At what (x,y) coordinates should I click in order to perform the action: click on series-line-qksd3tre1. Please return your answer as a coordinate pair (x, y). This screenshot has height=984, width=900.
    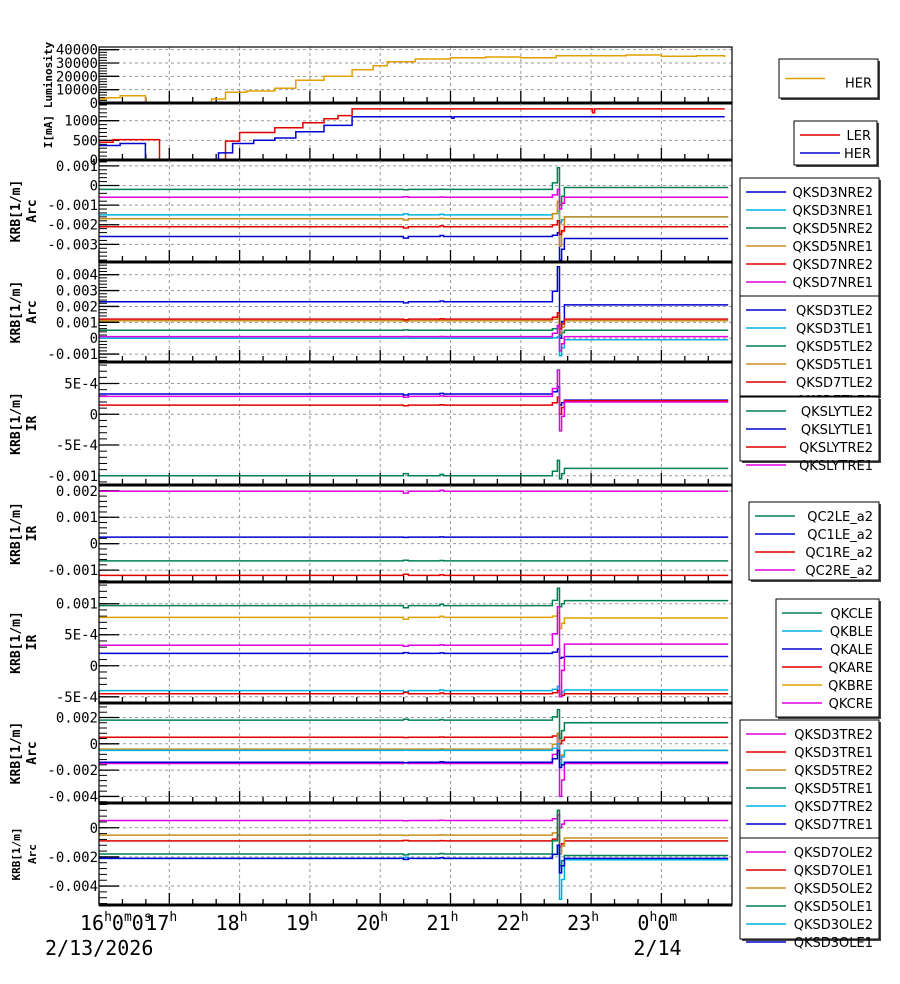
    Looking at the image, I should click on (414, 738).